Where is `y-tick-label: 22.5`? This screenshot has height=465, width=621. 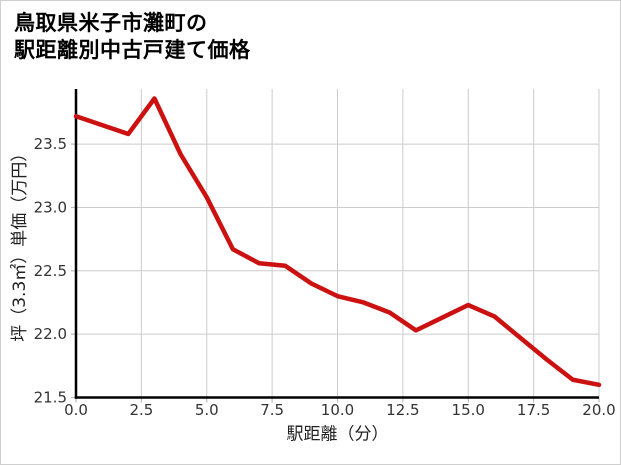 y-tick-label: 22.5 is located at coordinates (50, 271).